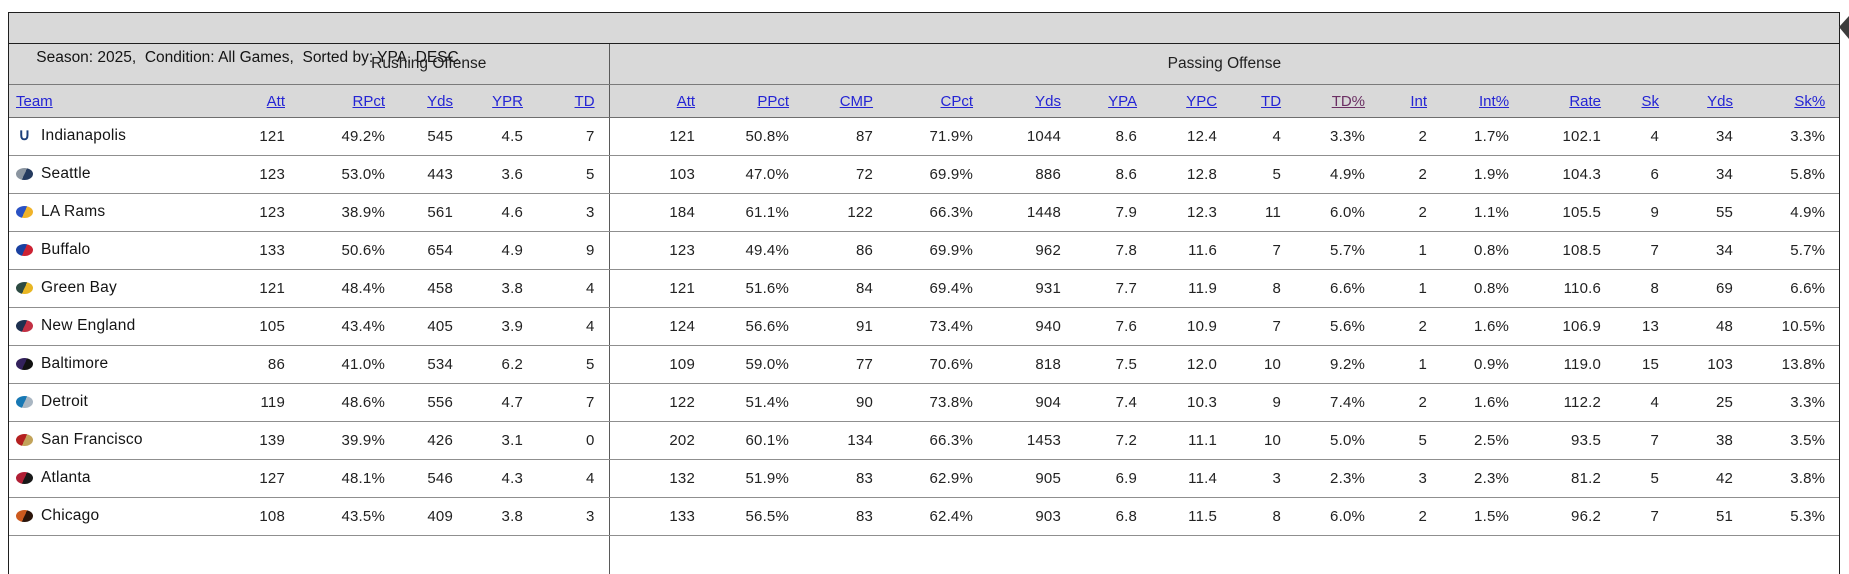  I want to click on pass-yds-value-13: 34, so click(1710, 137).